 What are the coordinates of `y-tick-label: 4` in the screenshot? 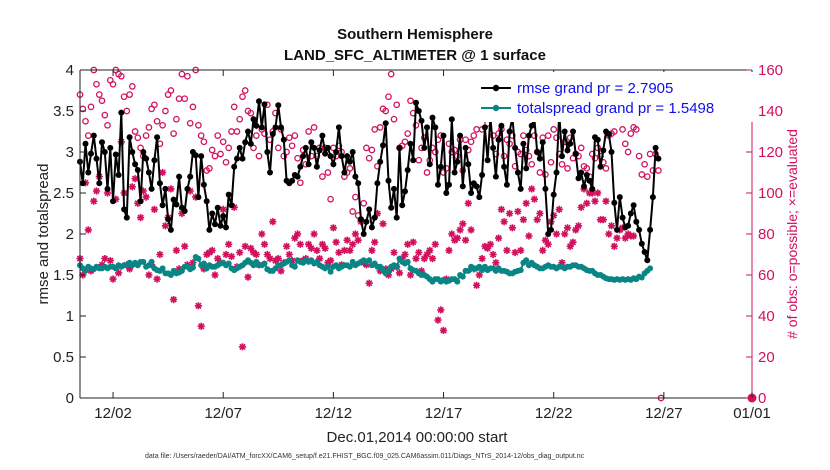 It's located at (70, 70).